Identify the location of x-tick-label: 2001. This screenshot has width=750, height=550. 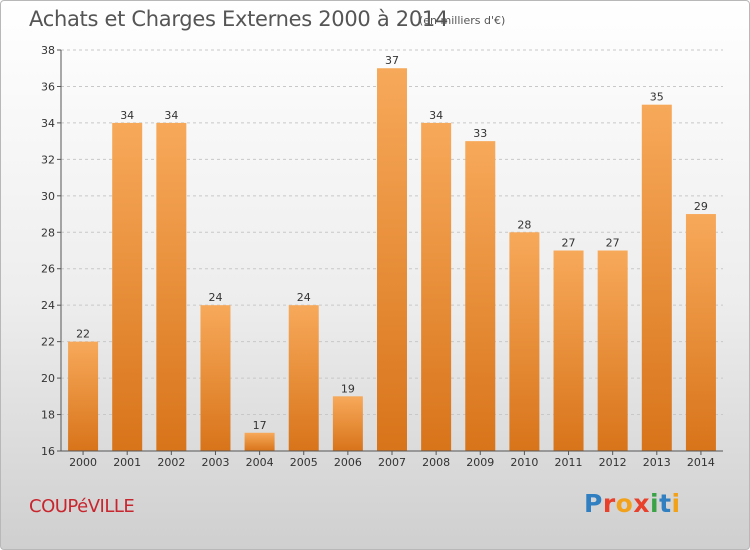
(127, 462).